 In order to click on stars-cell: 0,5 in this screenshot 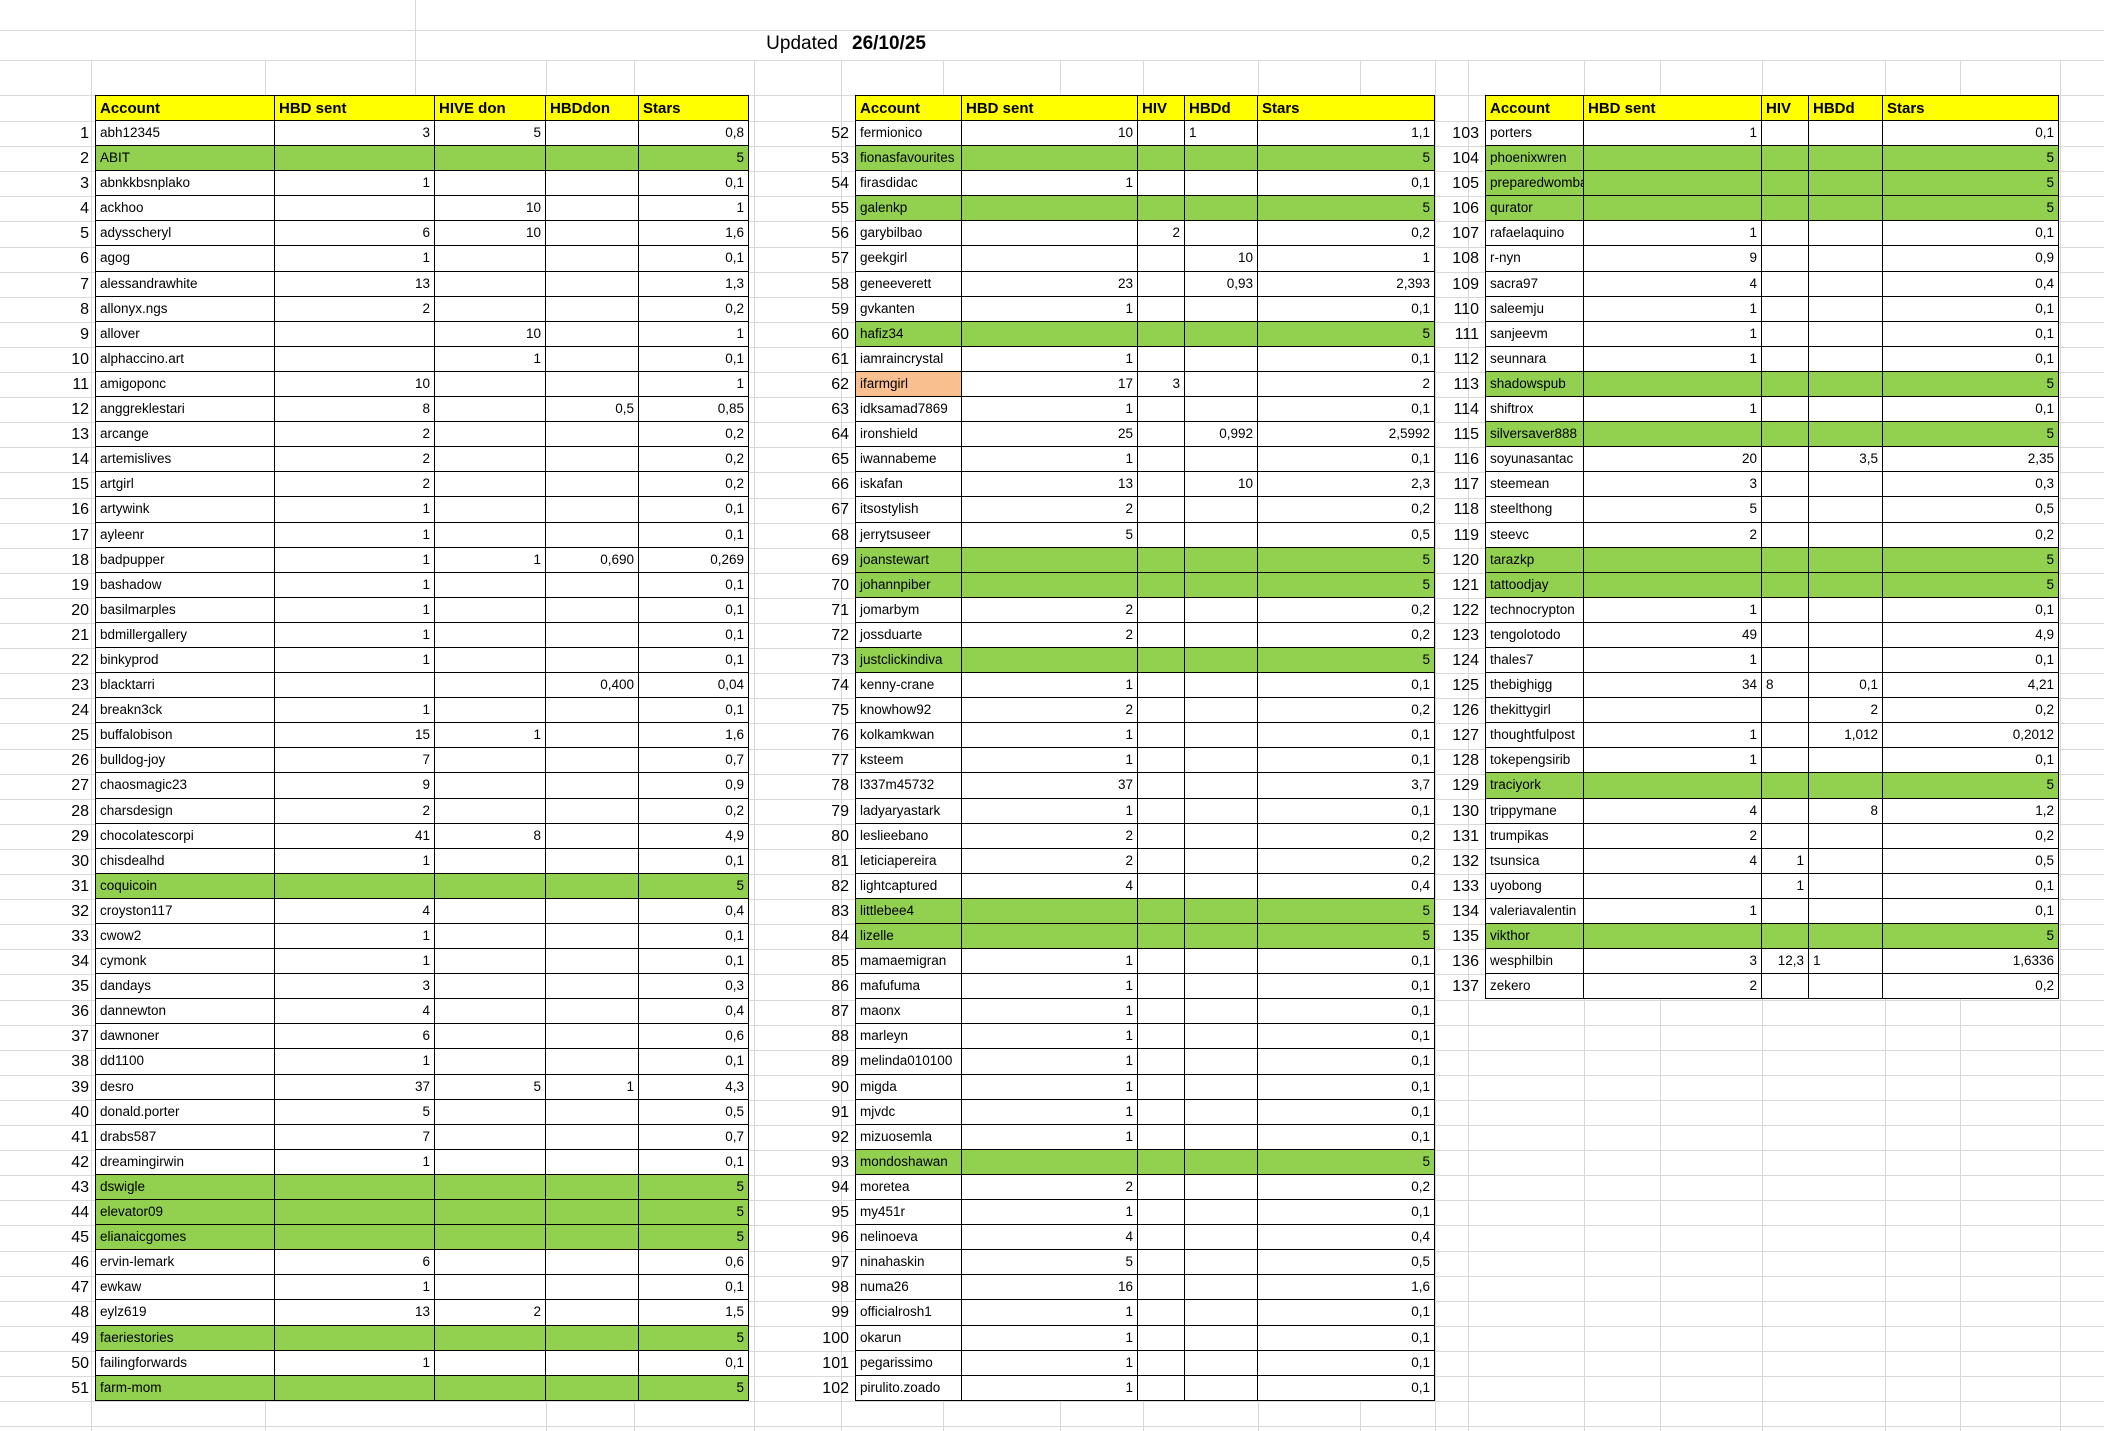, I will do `click(1346, 535)`.